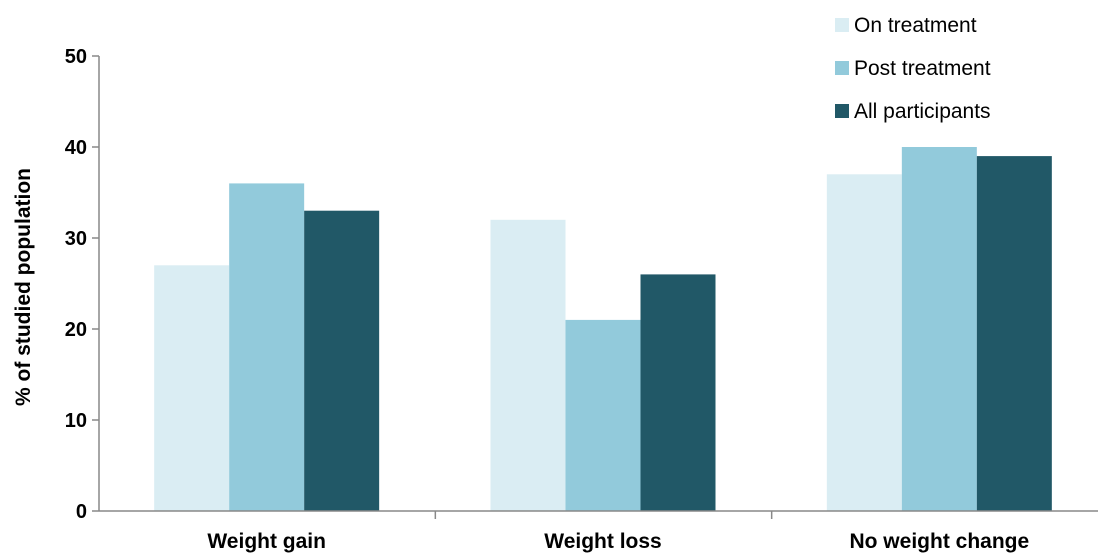 This screenshot has height=554, width=1098. What do you see at coordinates (915, 25) in the screenshot?
I see `legend-label: On treatment` at bounding box center [915, 25].